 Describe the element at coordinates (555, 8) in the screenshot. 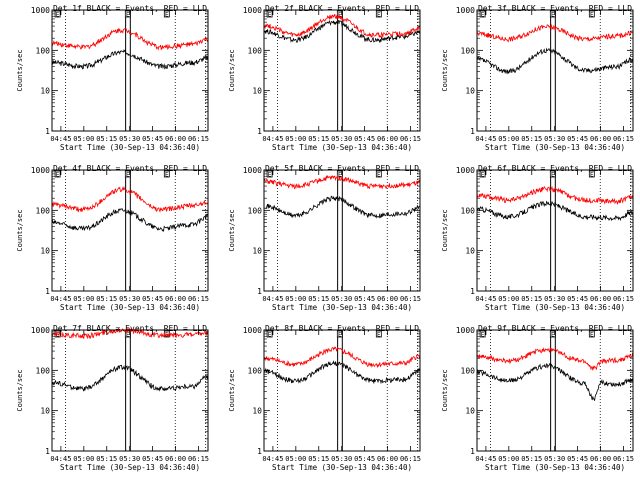

I see `panel-title: Det 3f BLACK = Events, RED = LLD` at that location.